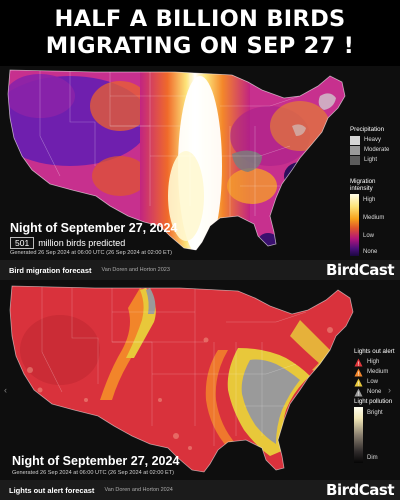 The width and height of the screenshot is (400, 500). Describe the element at coordinates (378, 371) in the screenshot. I see `alert-medium-label: Medium` at that location.